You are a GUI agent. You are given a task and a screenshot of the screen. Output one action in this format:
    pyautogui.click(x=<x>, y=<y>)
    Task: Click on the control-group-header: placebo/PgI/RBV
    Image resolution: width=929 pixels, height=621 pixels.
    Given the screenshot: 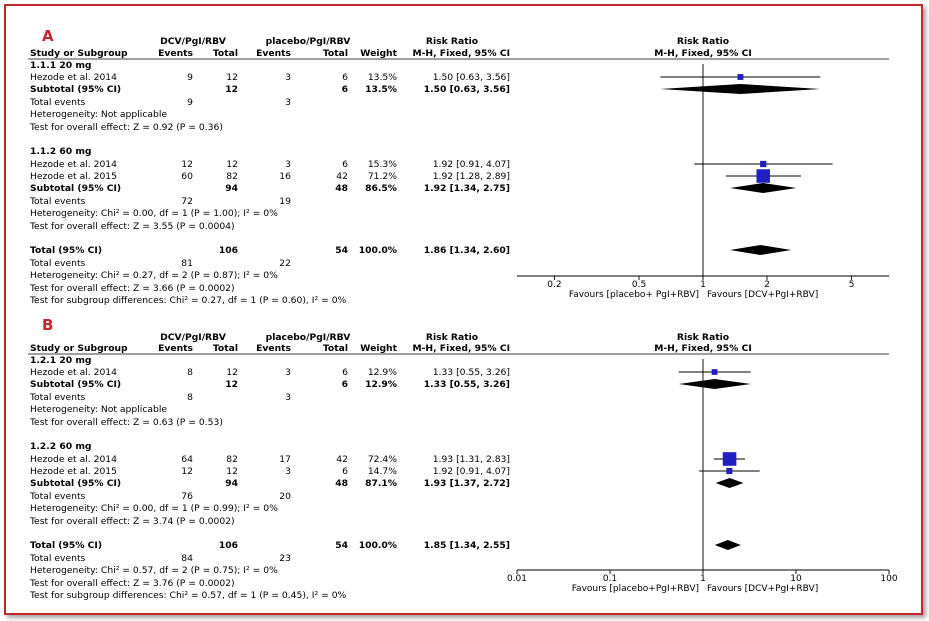 What is the action you would take?
    pyautogui.click(x=309, y=41)
    